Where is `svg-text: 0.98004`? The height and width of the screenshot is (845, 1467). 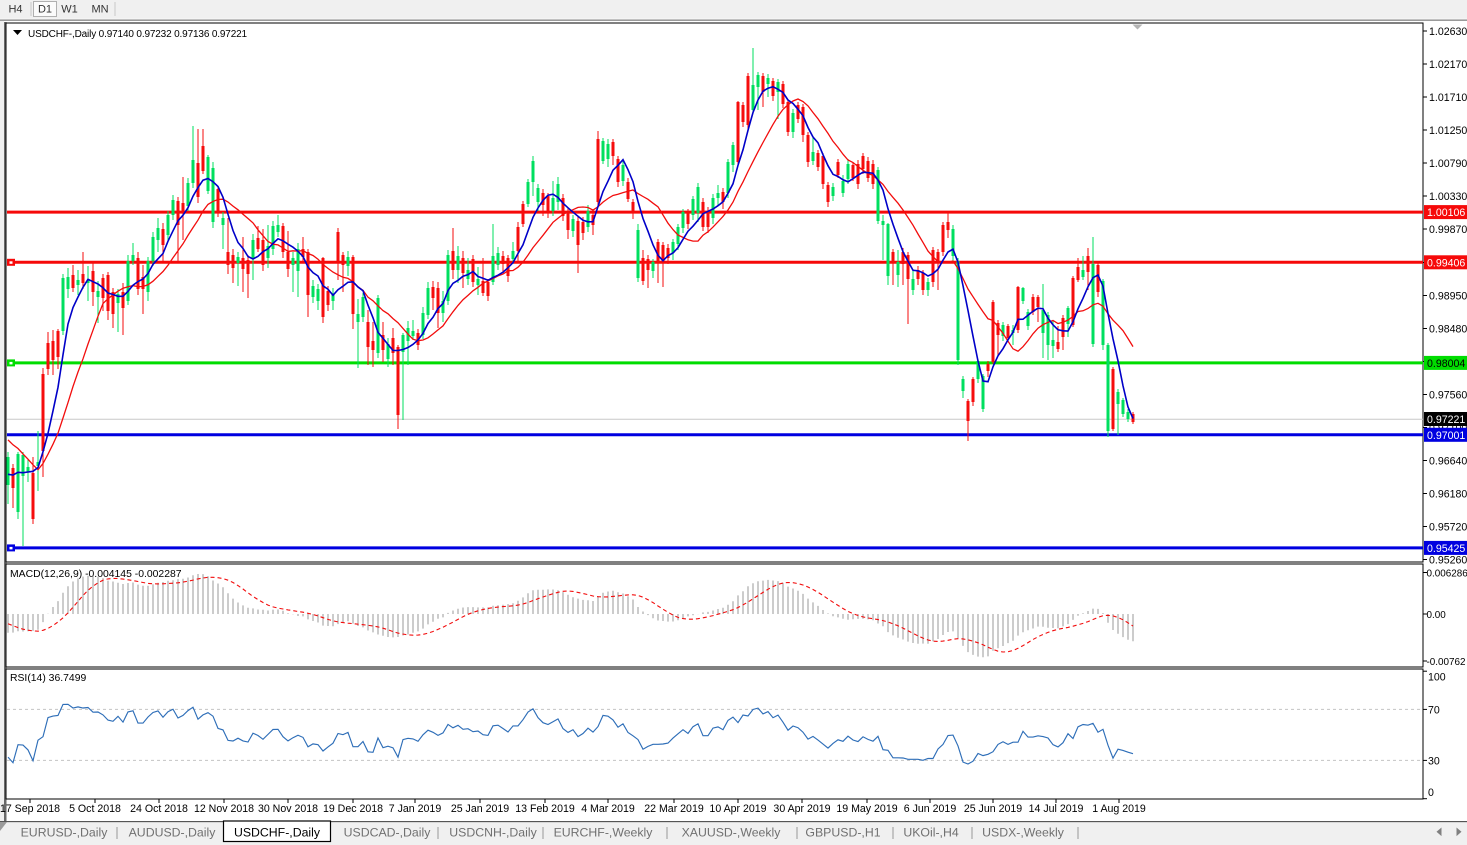
svg-text: 0.98004 is located at coordinates (1446, 364).